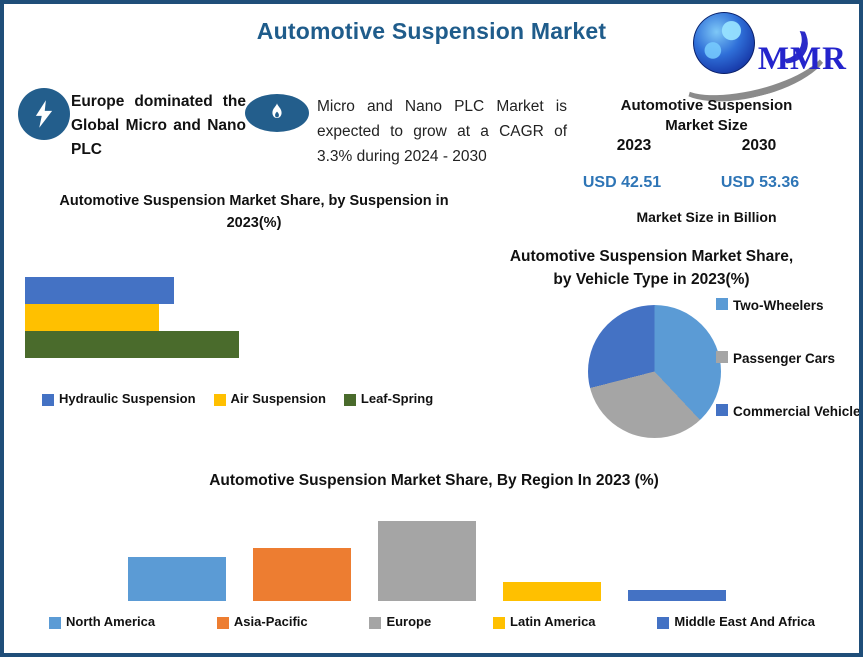 Image resolution: width=863 pixels, height=657 pixels. I want to click on legend-item-latin-america: Latin America, so click(544, 621).